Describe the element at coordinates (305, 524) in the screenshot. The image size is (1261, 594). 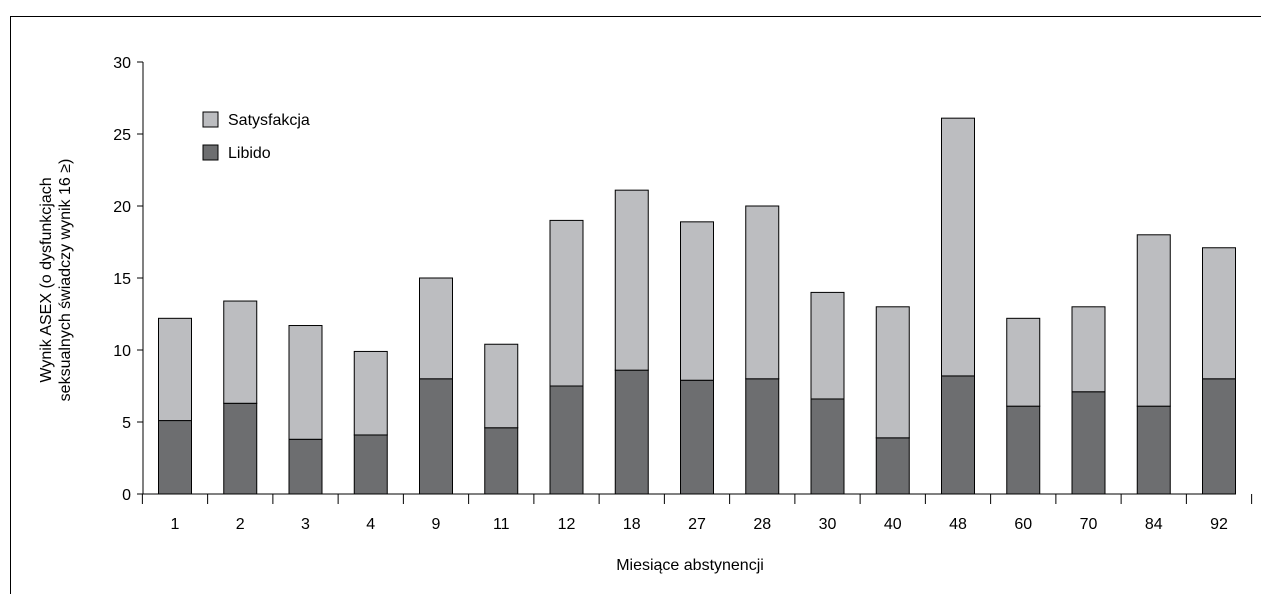
I see `x-tick-label-3: 3` at that location.